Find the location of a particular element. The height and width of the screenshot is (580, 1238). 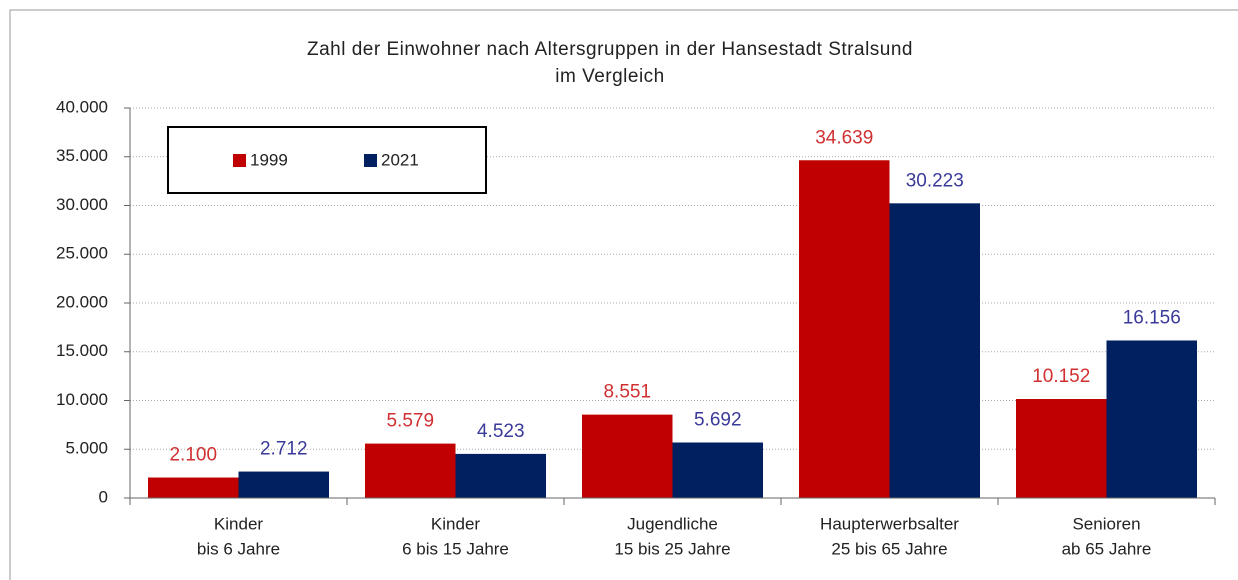

y-tick-label: 30.000 is located at coordinates (82, 204).